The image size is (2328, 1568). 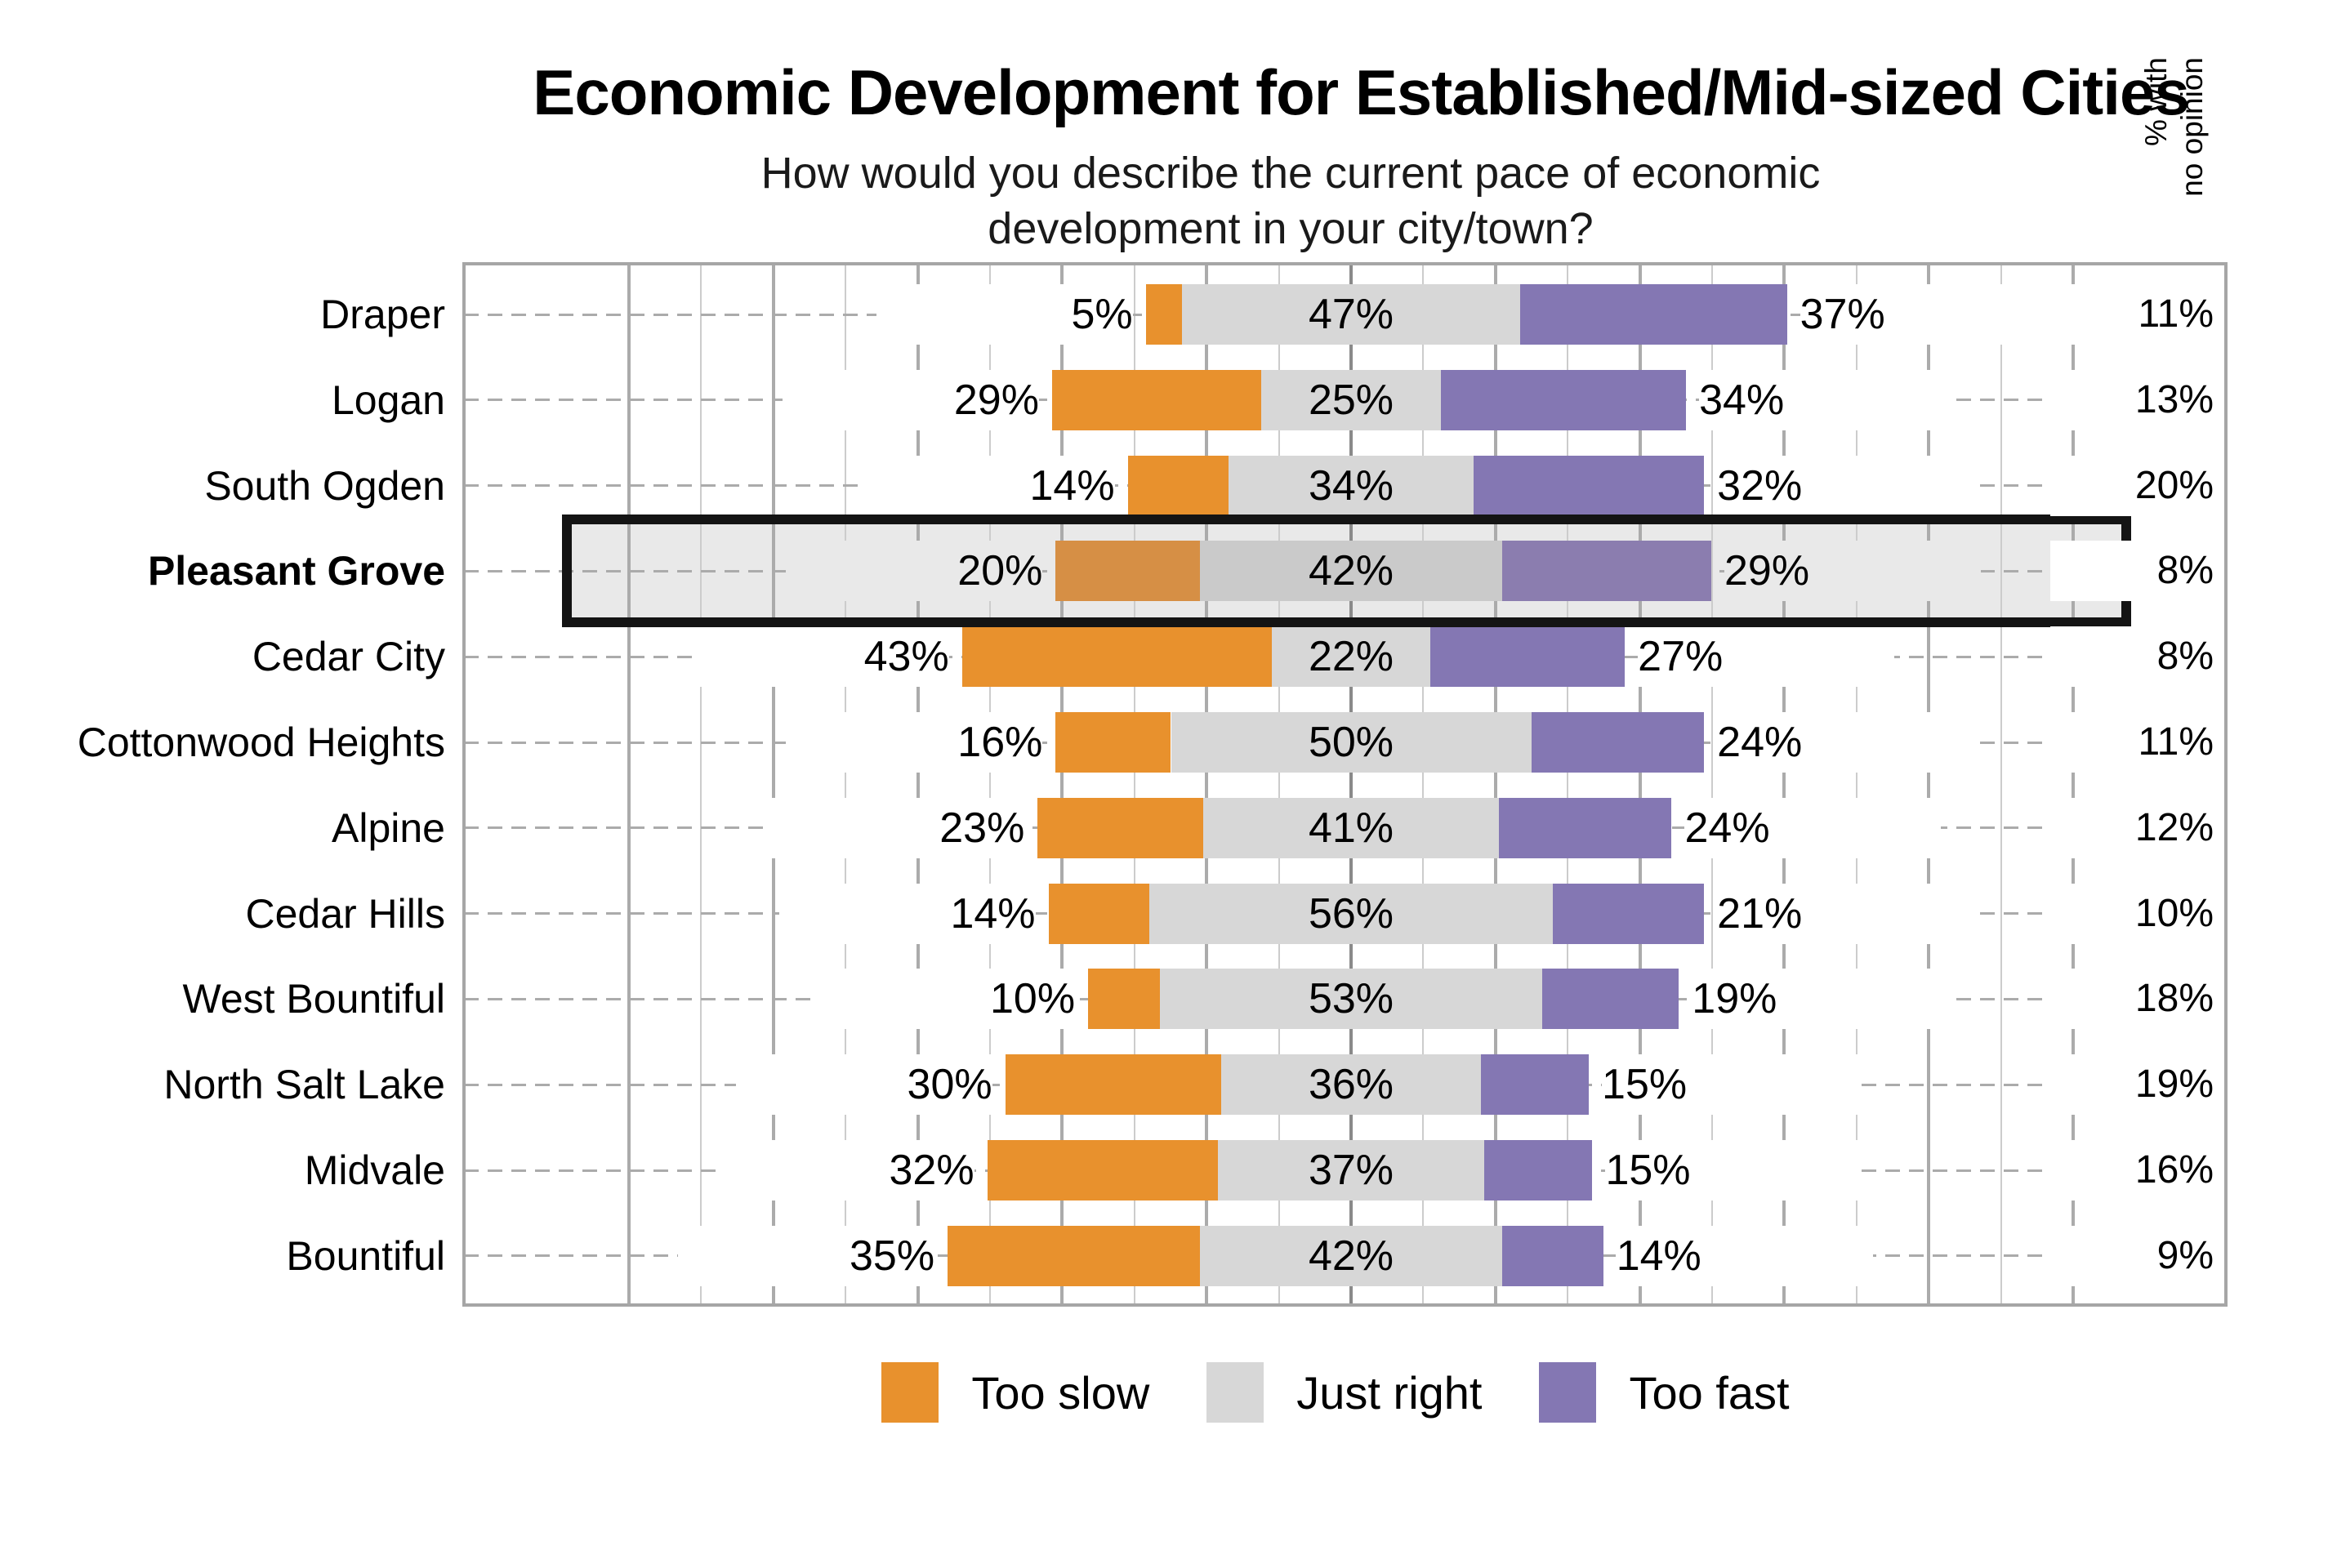 What do you see at coordinates (1351, 1170) in the screenshot?
I see `just-right-value-label: 37%` at bounding box center [1351, 1170].